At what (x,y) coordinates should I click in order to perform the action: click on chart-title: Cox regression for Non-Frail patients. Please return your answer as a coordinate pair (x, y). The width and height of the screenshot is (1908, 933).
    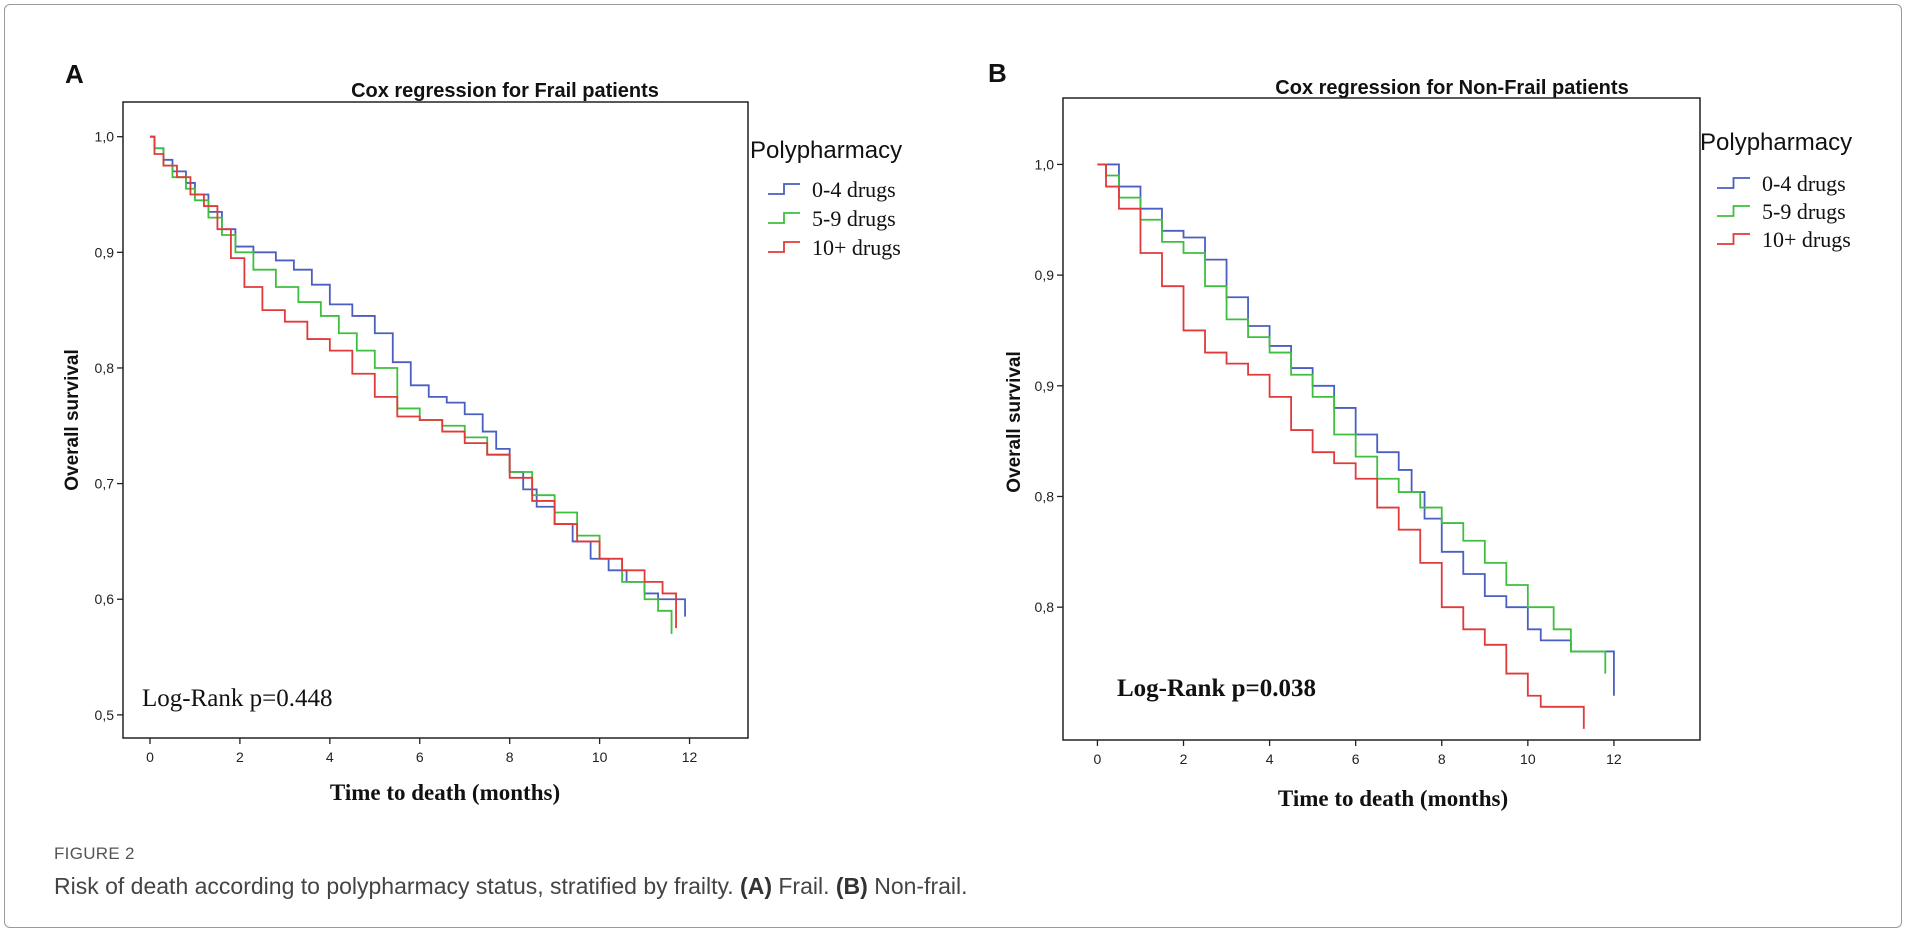
    Looking at the image, I should click on (1451, 88).